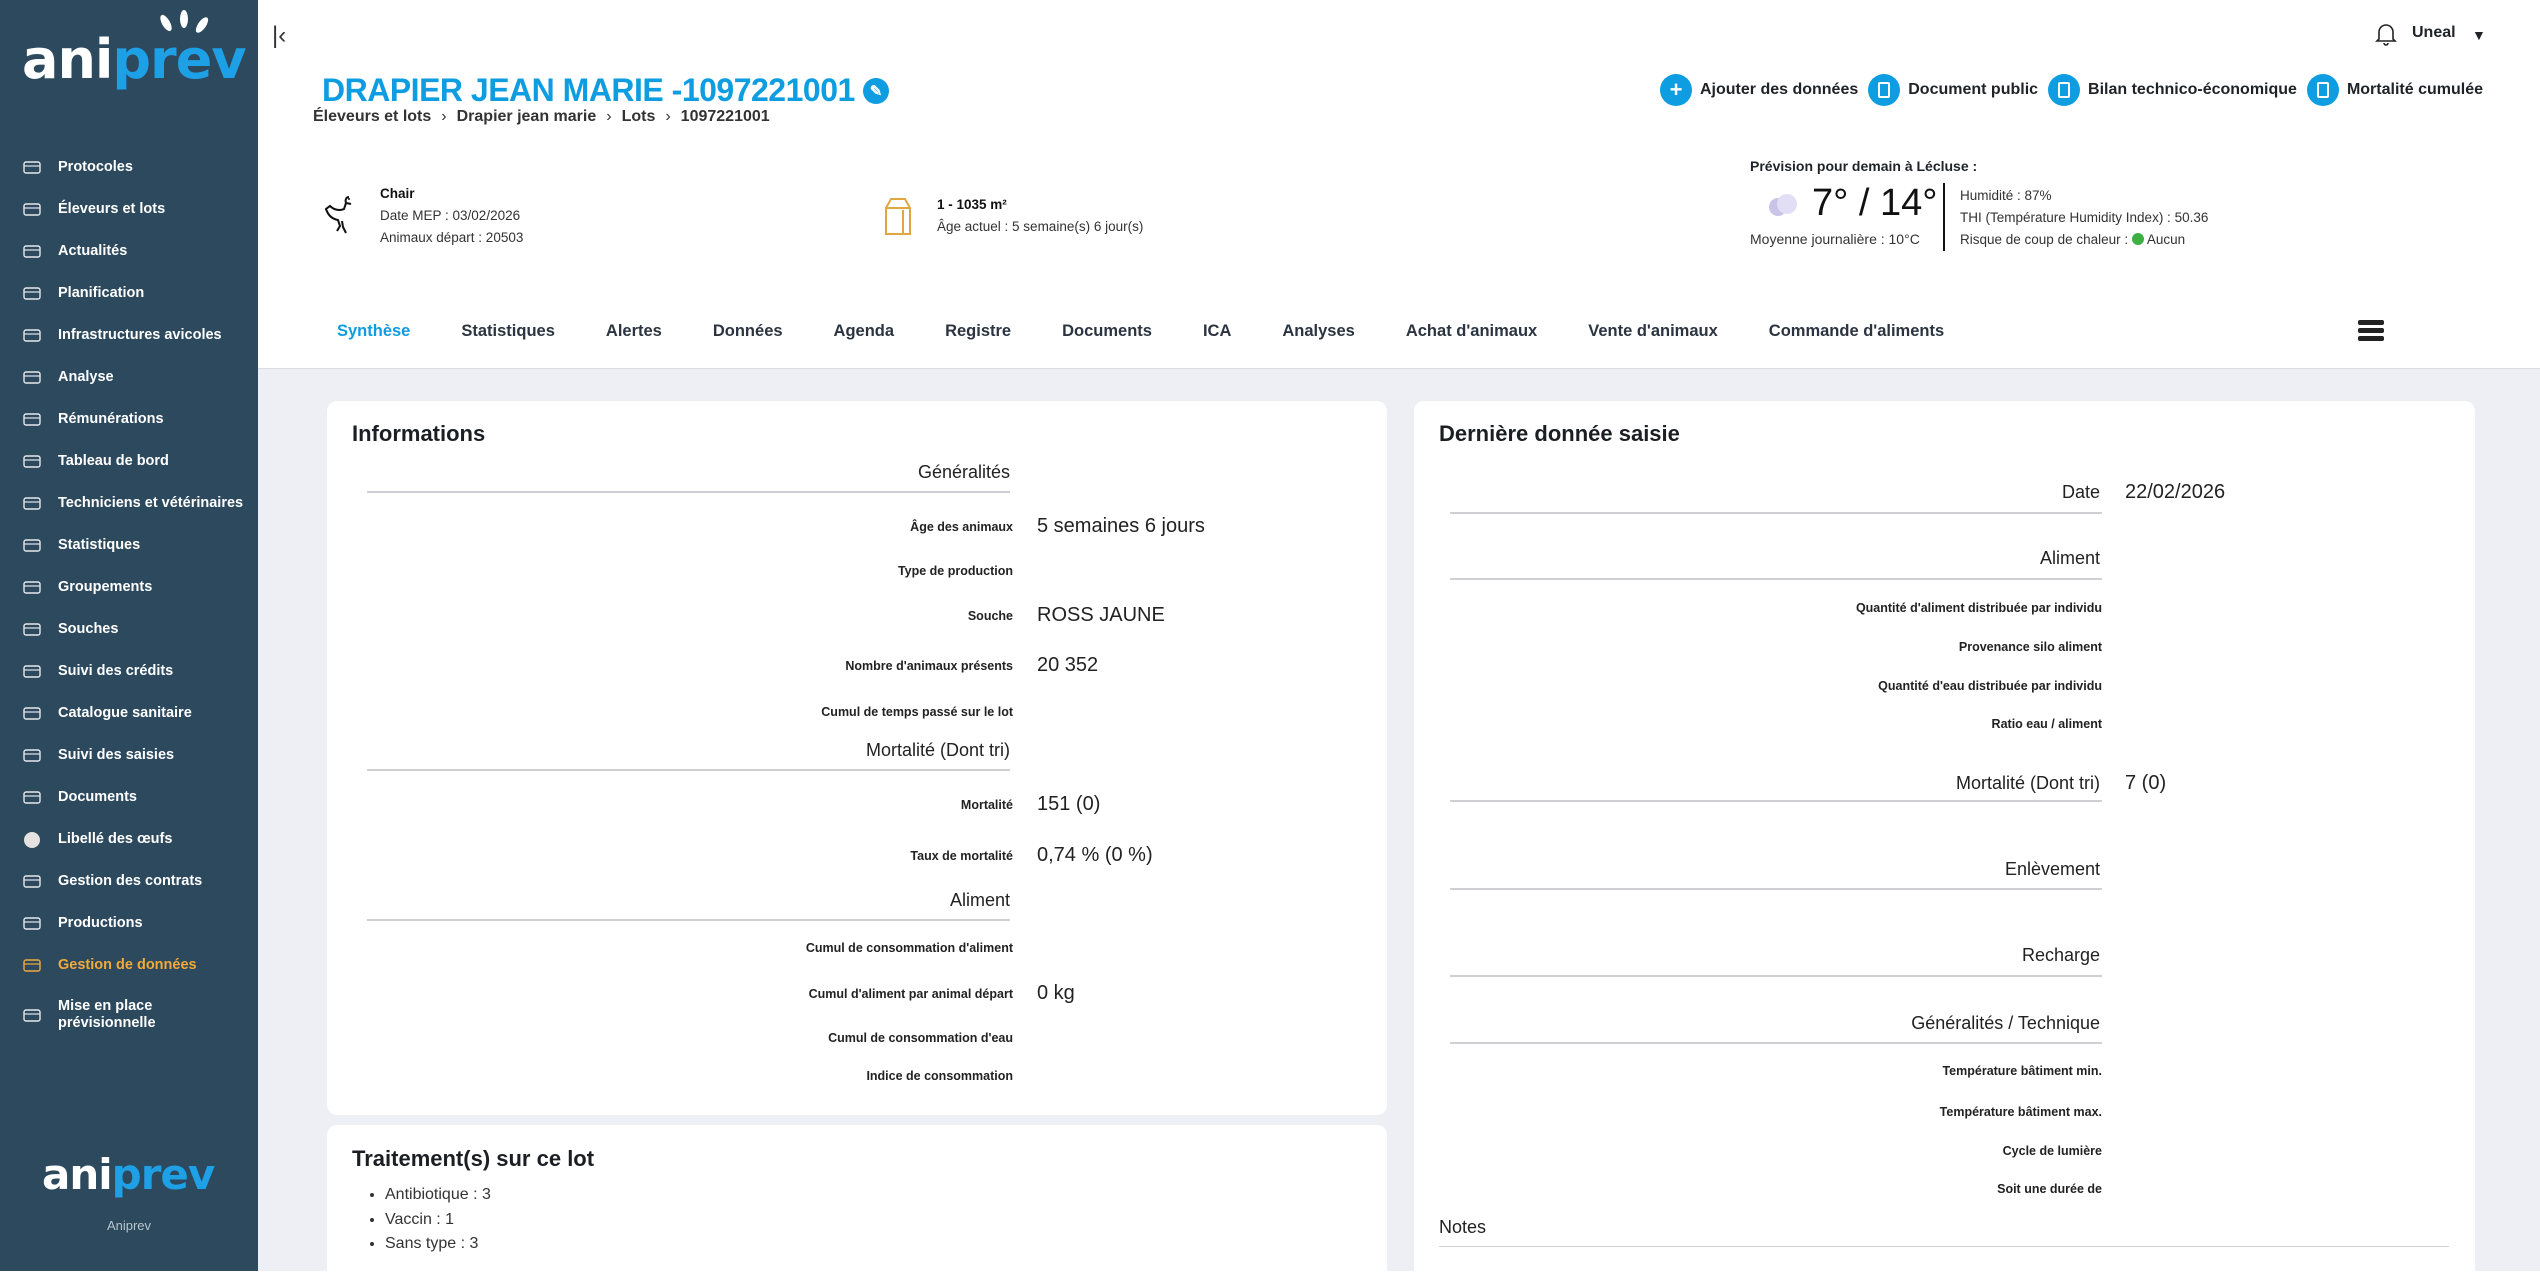 The width and height of the screenshot is (2540, 1285). What do you see at coordinates (98, 755) in the screenshot?
I see `sidebar-item: Suivi des saisies` at bounding box center [98, 755].